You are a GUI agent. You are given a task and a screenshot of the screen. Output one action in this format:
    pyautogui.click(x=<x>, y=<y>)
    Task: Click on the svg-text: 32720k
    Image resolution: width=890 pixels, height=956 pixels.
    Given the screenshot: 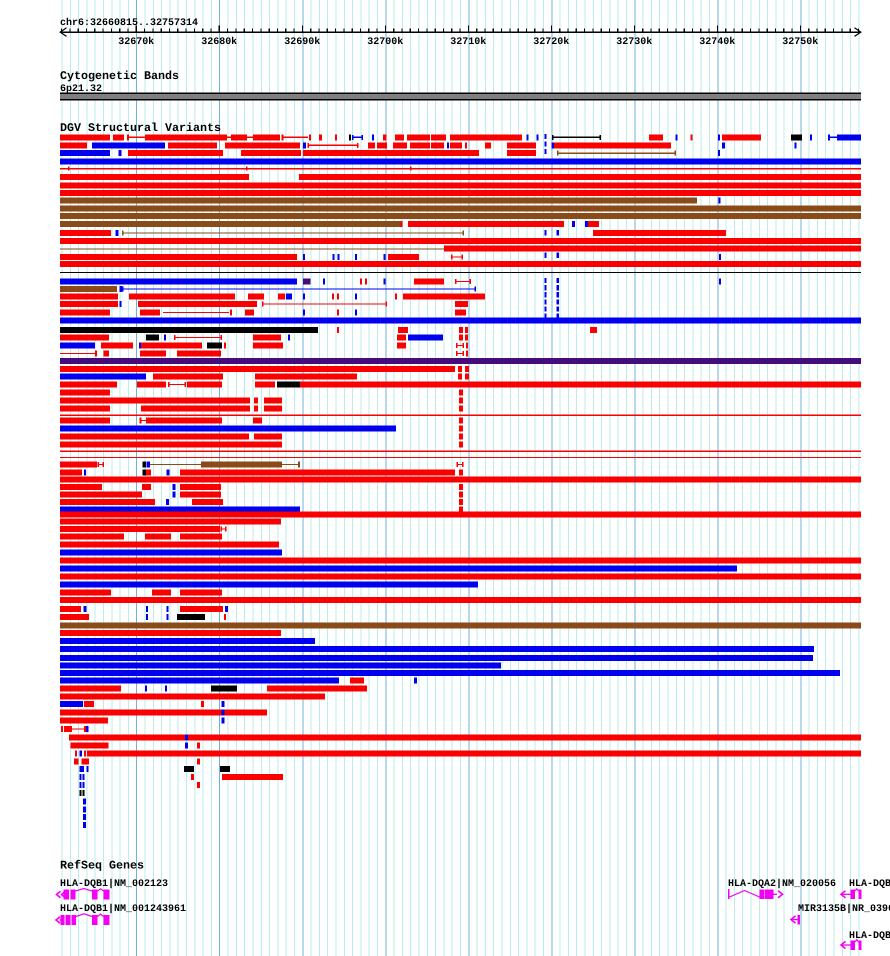 What is the action you would take?
    pyautogui.click(x=551, y=42)
    